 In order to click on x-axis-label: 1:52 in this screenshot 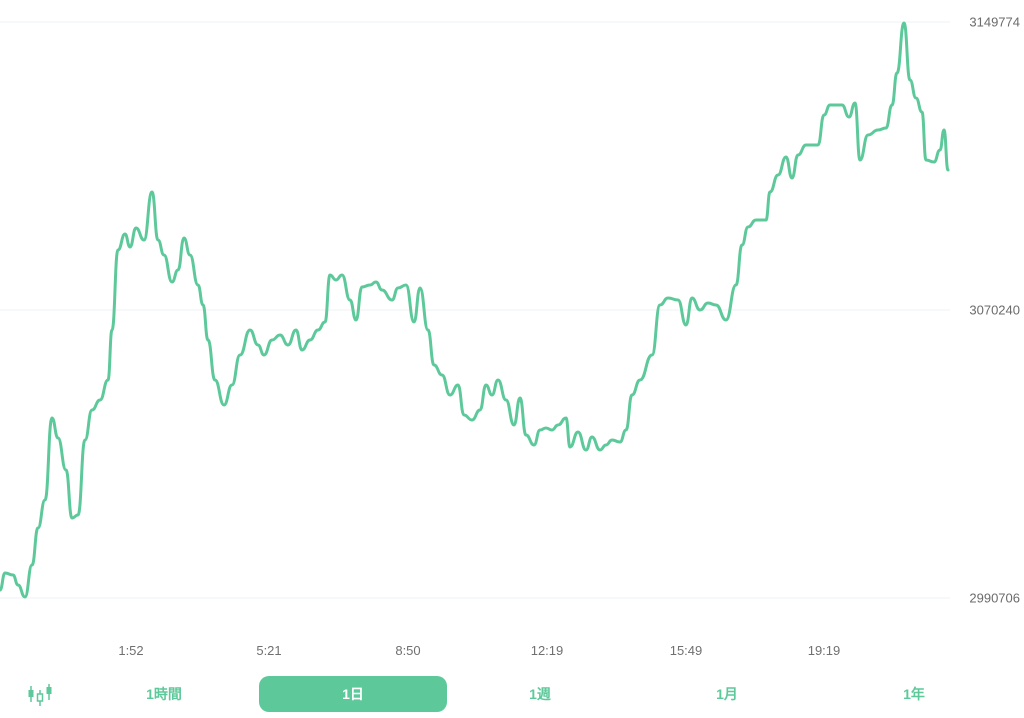, I will do `click(131, 650)`.